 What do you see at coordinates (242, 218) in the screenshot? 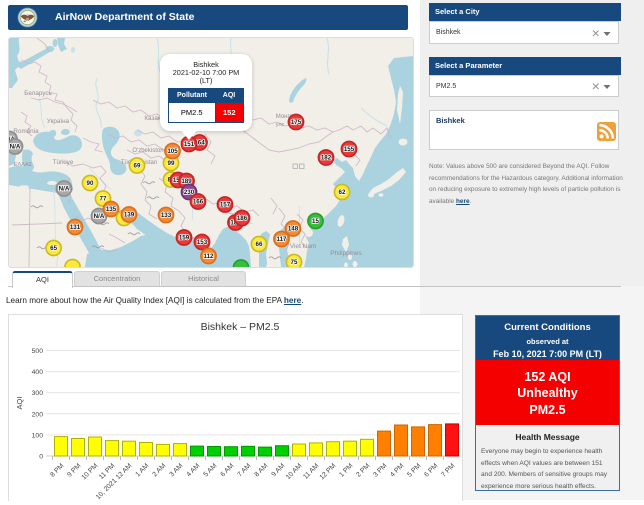
I see `svg-text: 186` at bounding box center [242, 218].